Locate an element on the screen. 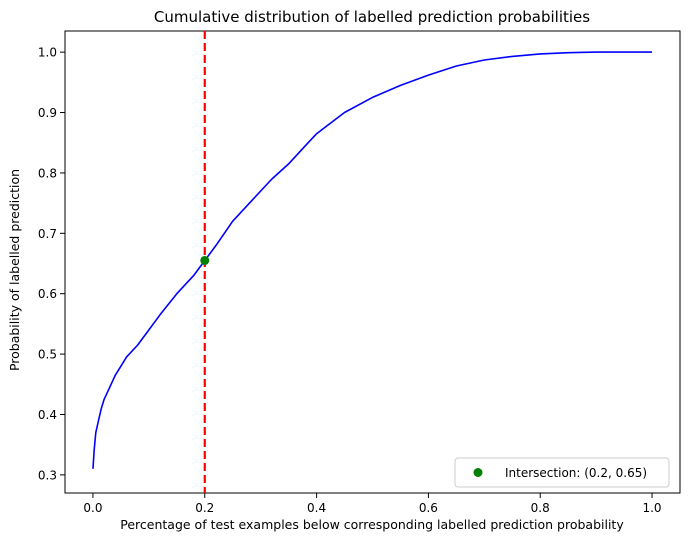 The width and height of the screenshot is (691, 547). x-tick-label: 0.6 is located at coordinates (428, 508).